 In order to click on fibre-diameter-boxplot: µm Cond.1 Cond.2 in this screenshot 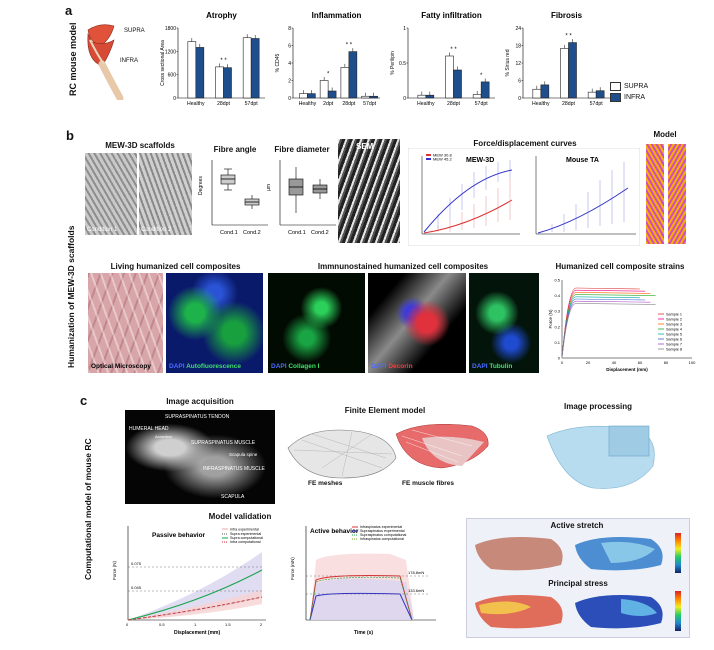, I will do `click(301, 198)`.